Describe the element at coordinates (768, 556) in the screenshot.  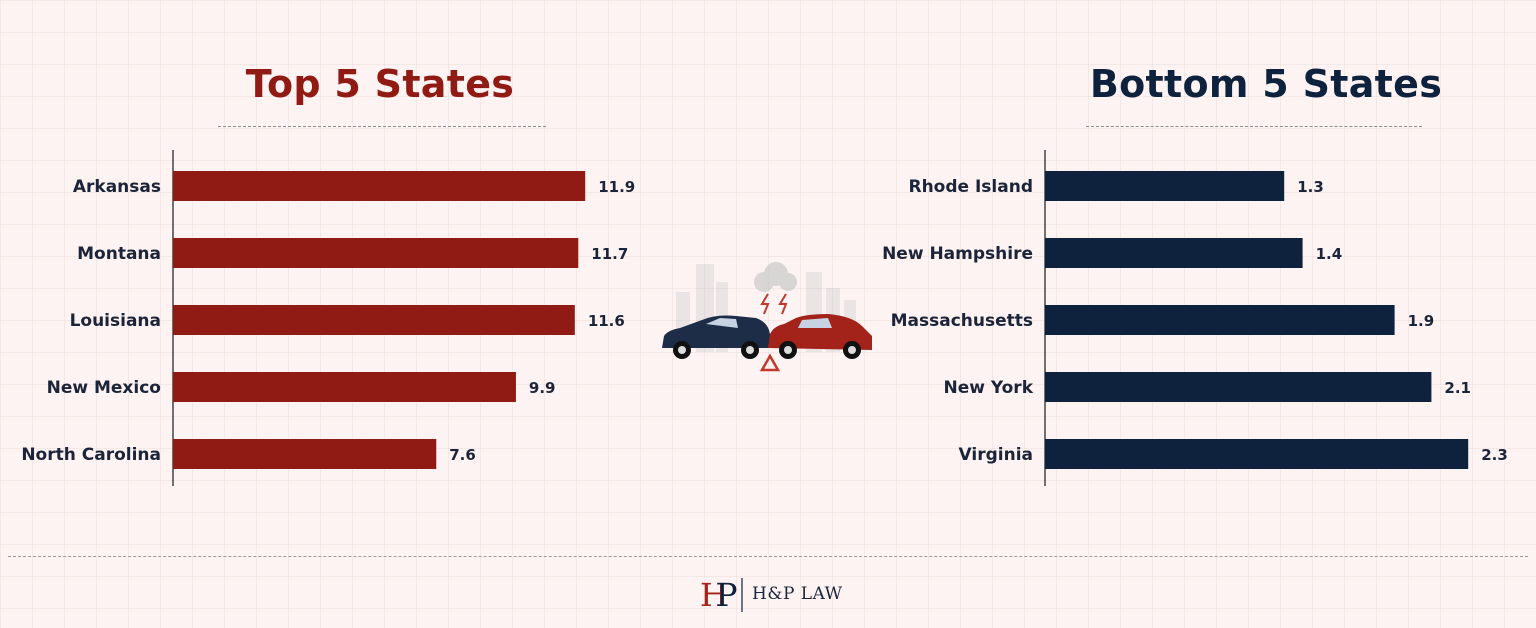
I see `footer-divider` at that location.